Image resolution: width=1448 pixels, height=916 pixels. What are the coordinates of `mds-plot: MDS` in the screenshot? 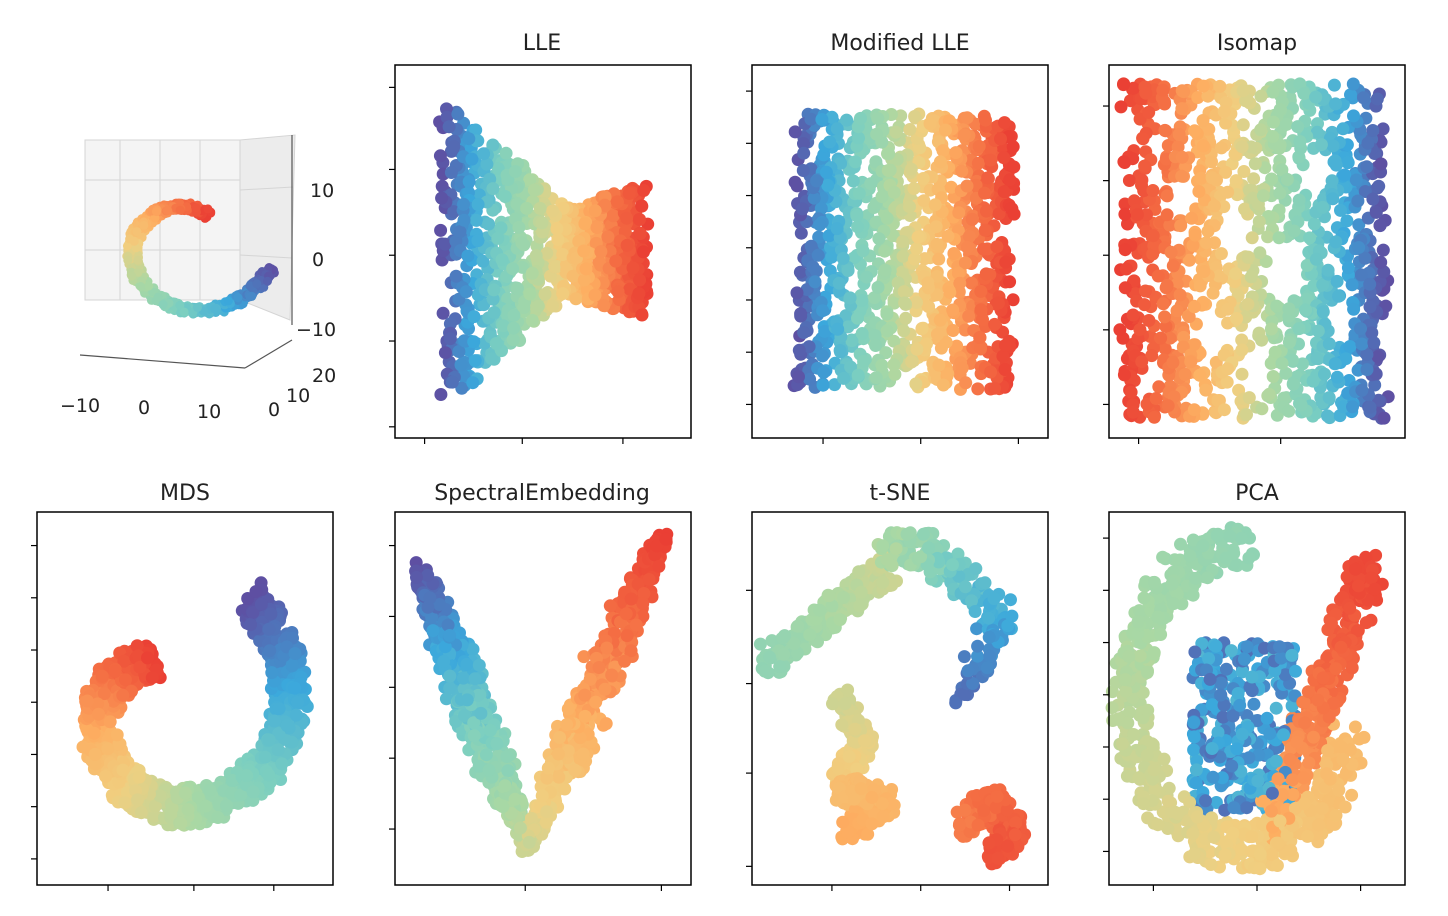 It's located at (182, 686).